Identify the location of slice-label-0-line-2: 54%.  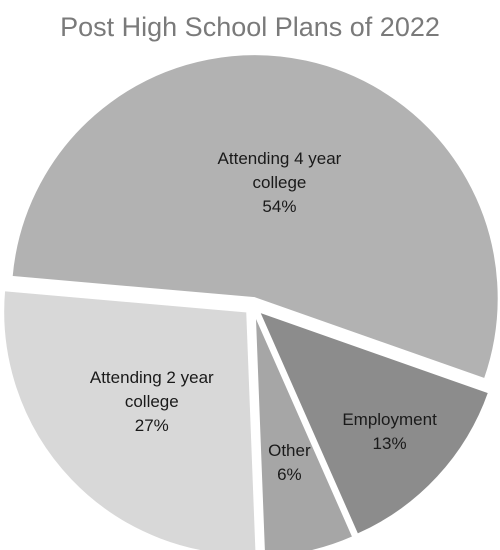
(279, 206).